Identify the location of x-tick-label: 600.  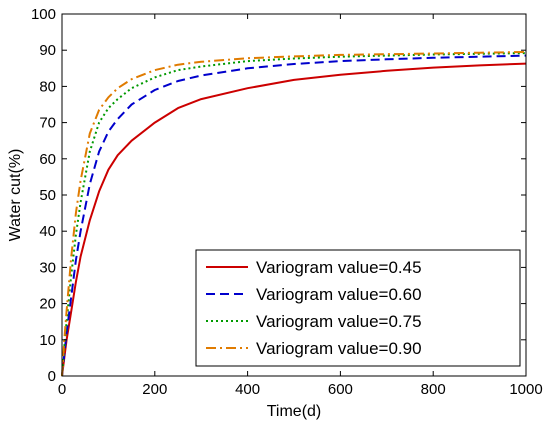
(340, 389).